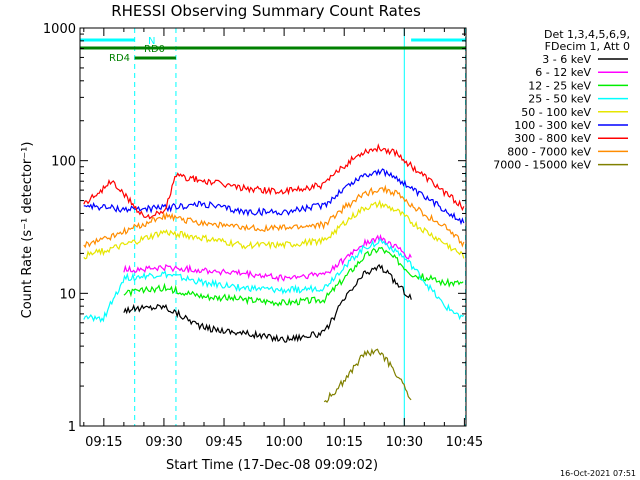 The width and height of the screenshot is (640, 480). Describe the element at coordinates (559, 85) in the screenshot. I see `legend-label-3: 12 - 25 keV` at that location.